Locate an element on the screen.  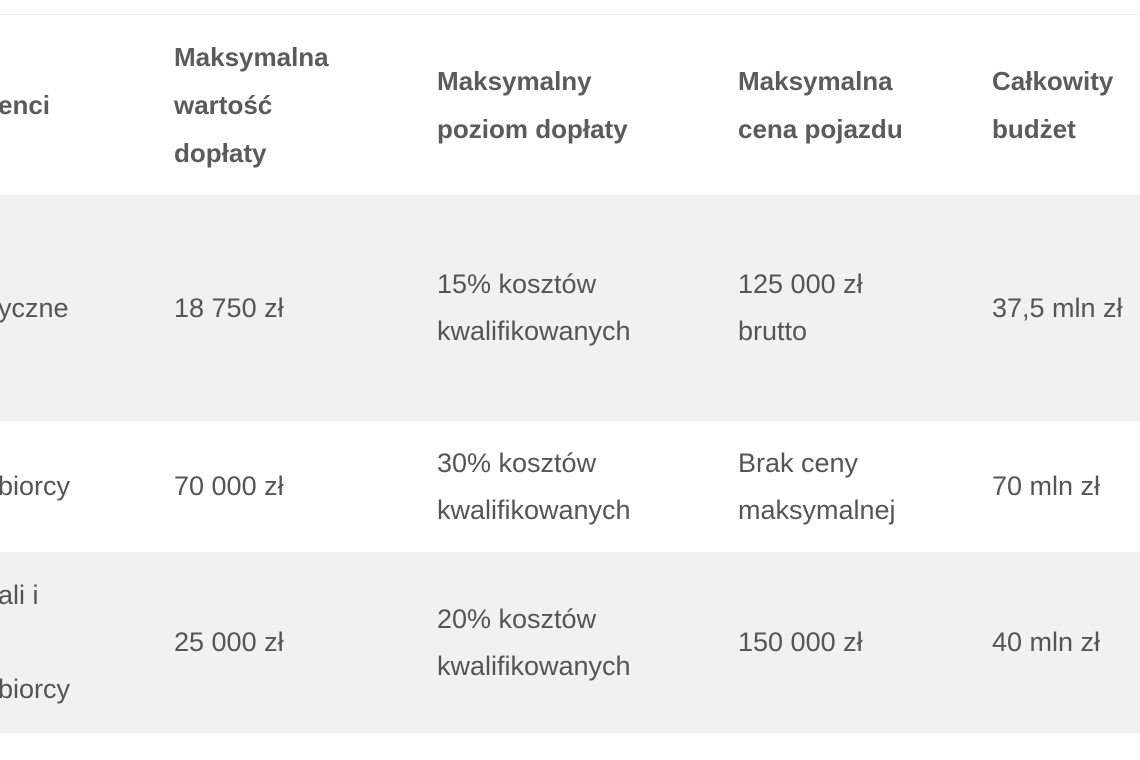
header-max-subsidy-level-label: Maksymalny poziom dopłaty is located at coordinates (532, 105).